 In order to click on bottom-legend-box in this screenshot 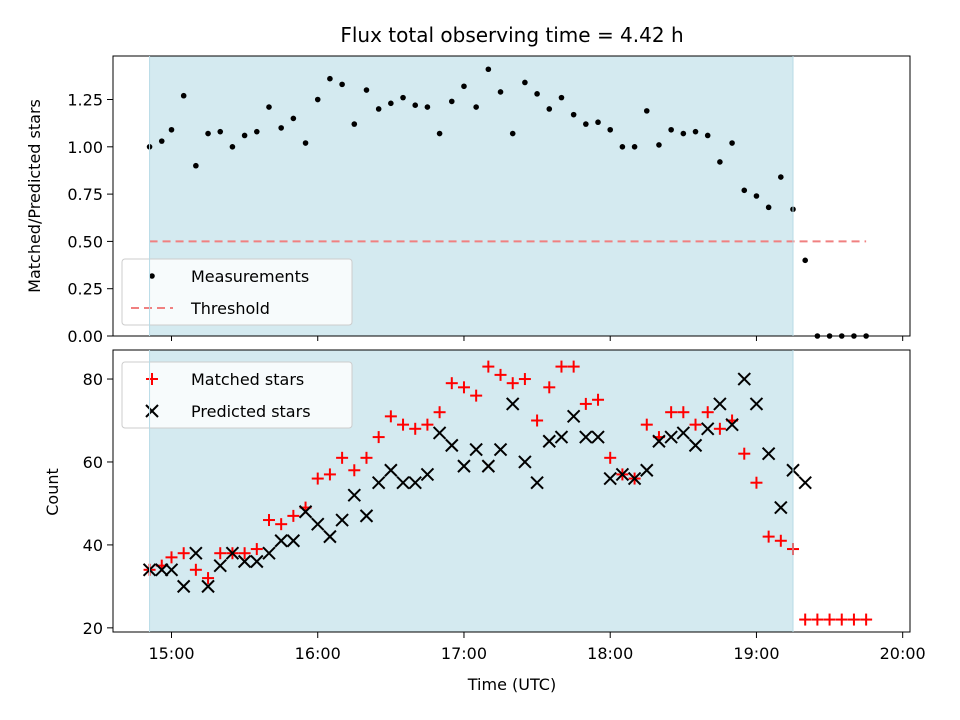, I will do `click(237, 395)`.